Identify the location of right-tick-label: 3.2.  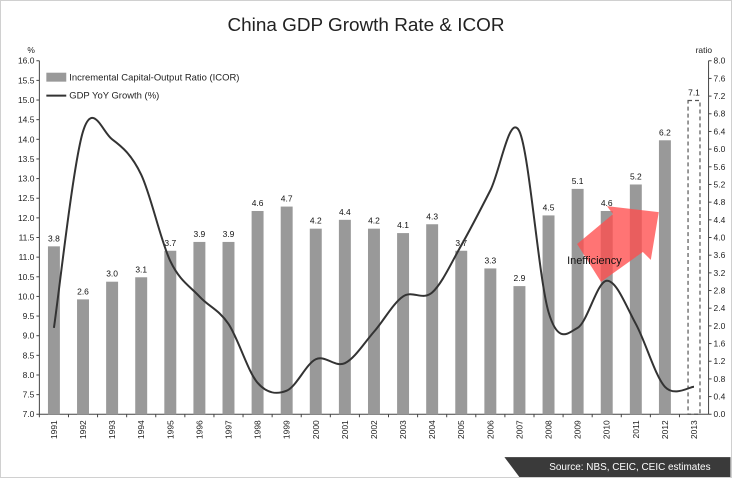
(720, 273).